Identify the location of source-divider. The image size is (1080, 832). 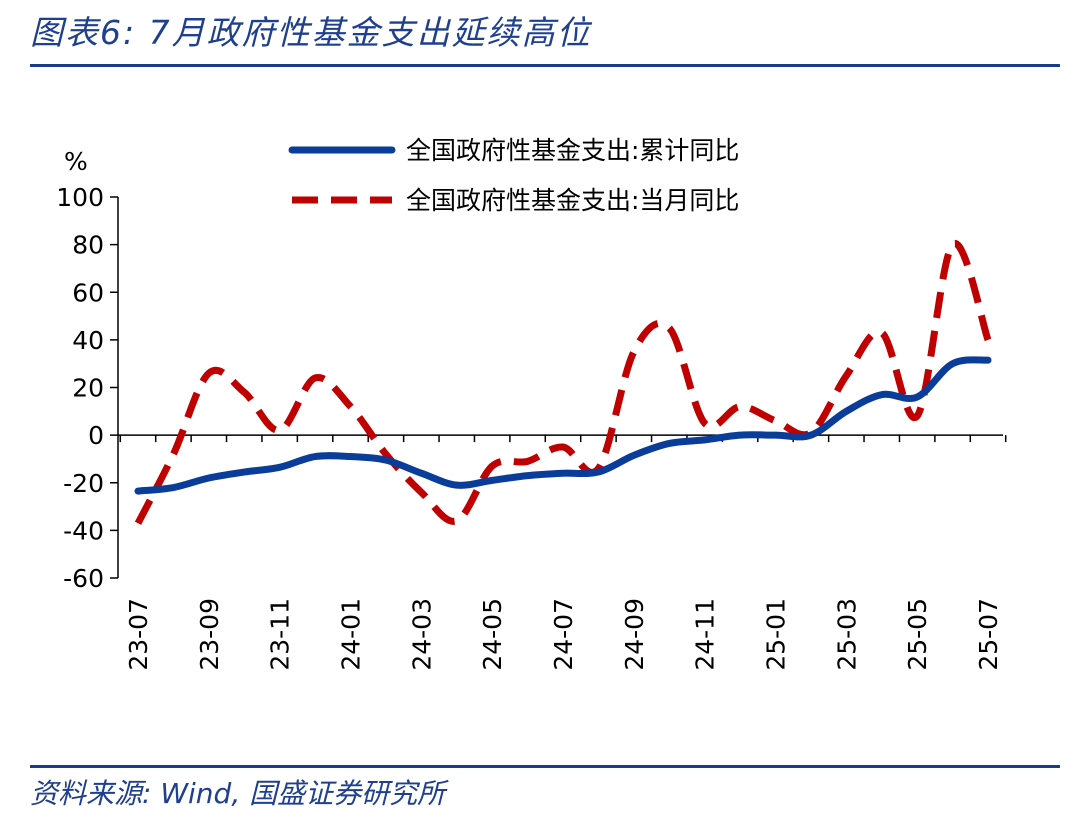
(545, 766).